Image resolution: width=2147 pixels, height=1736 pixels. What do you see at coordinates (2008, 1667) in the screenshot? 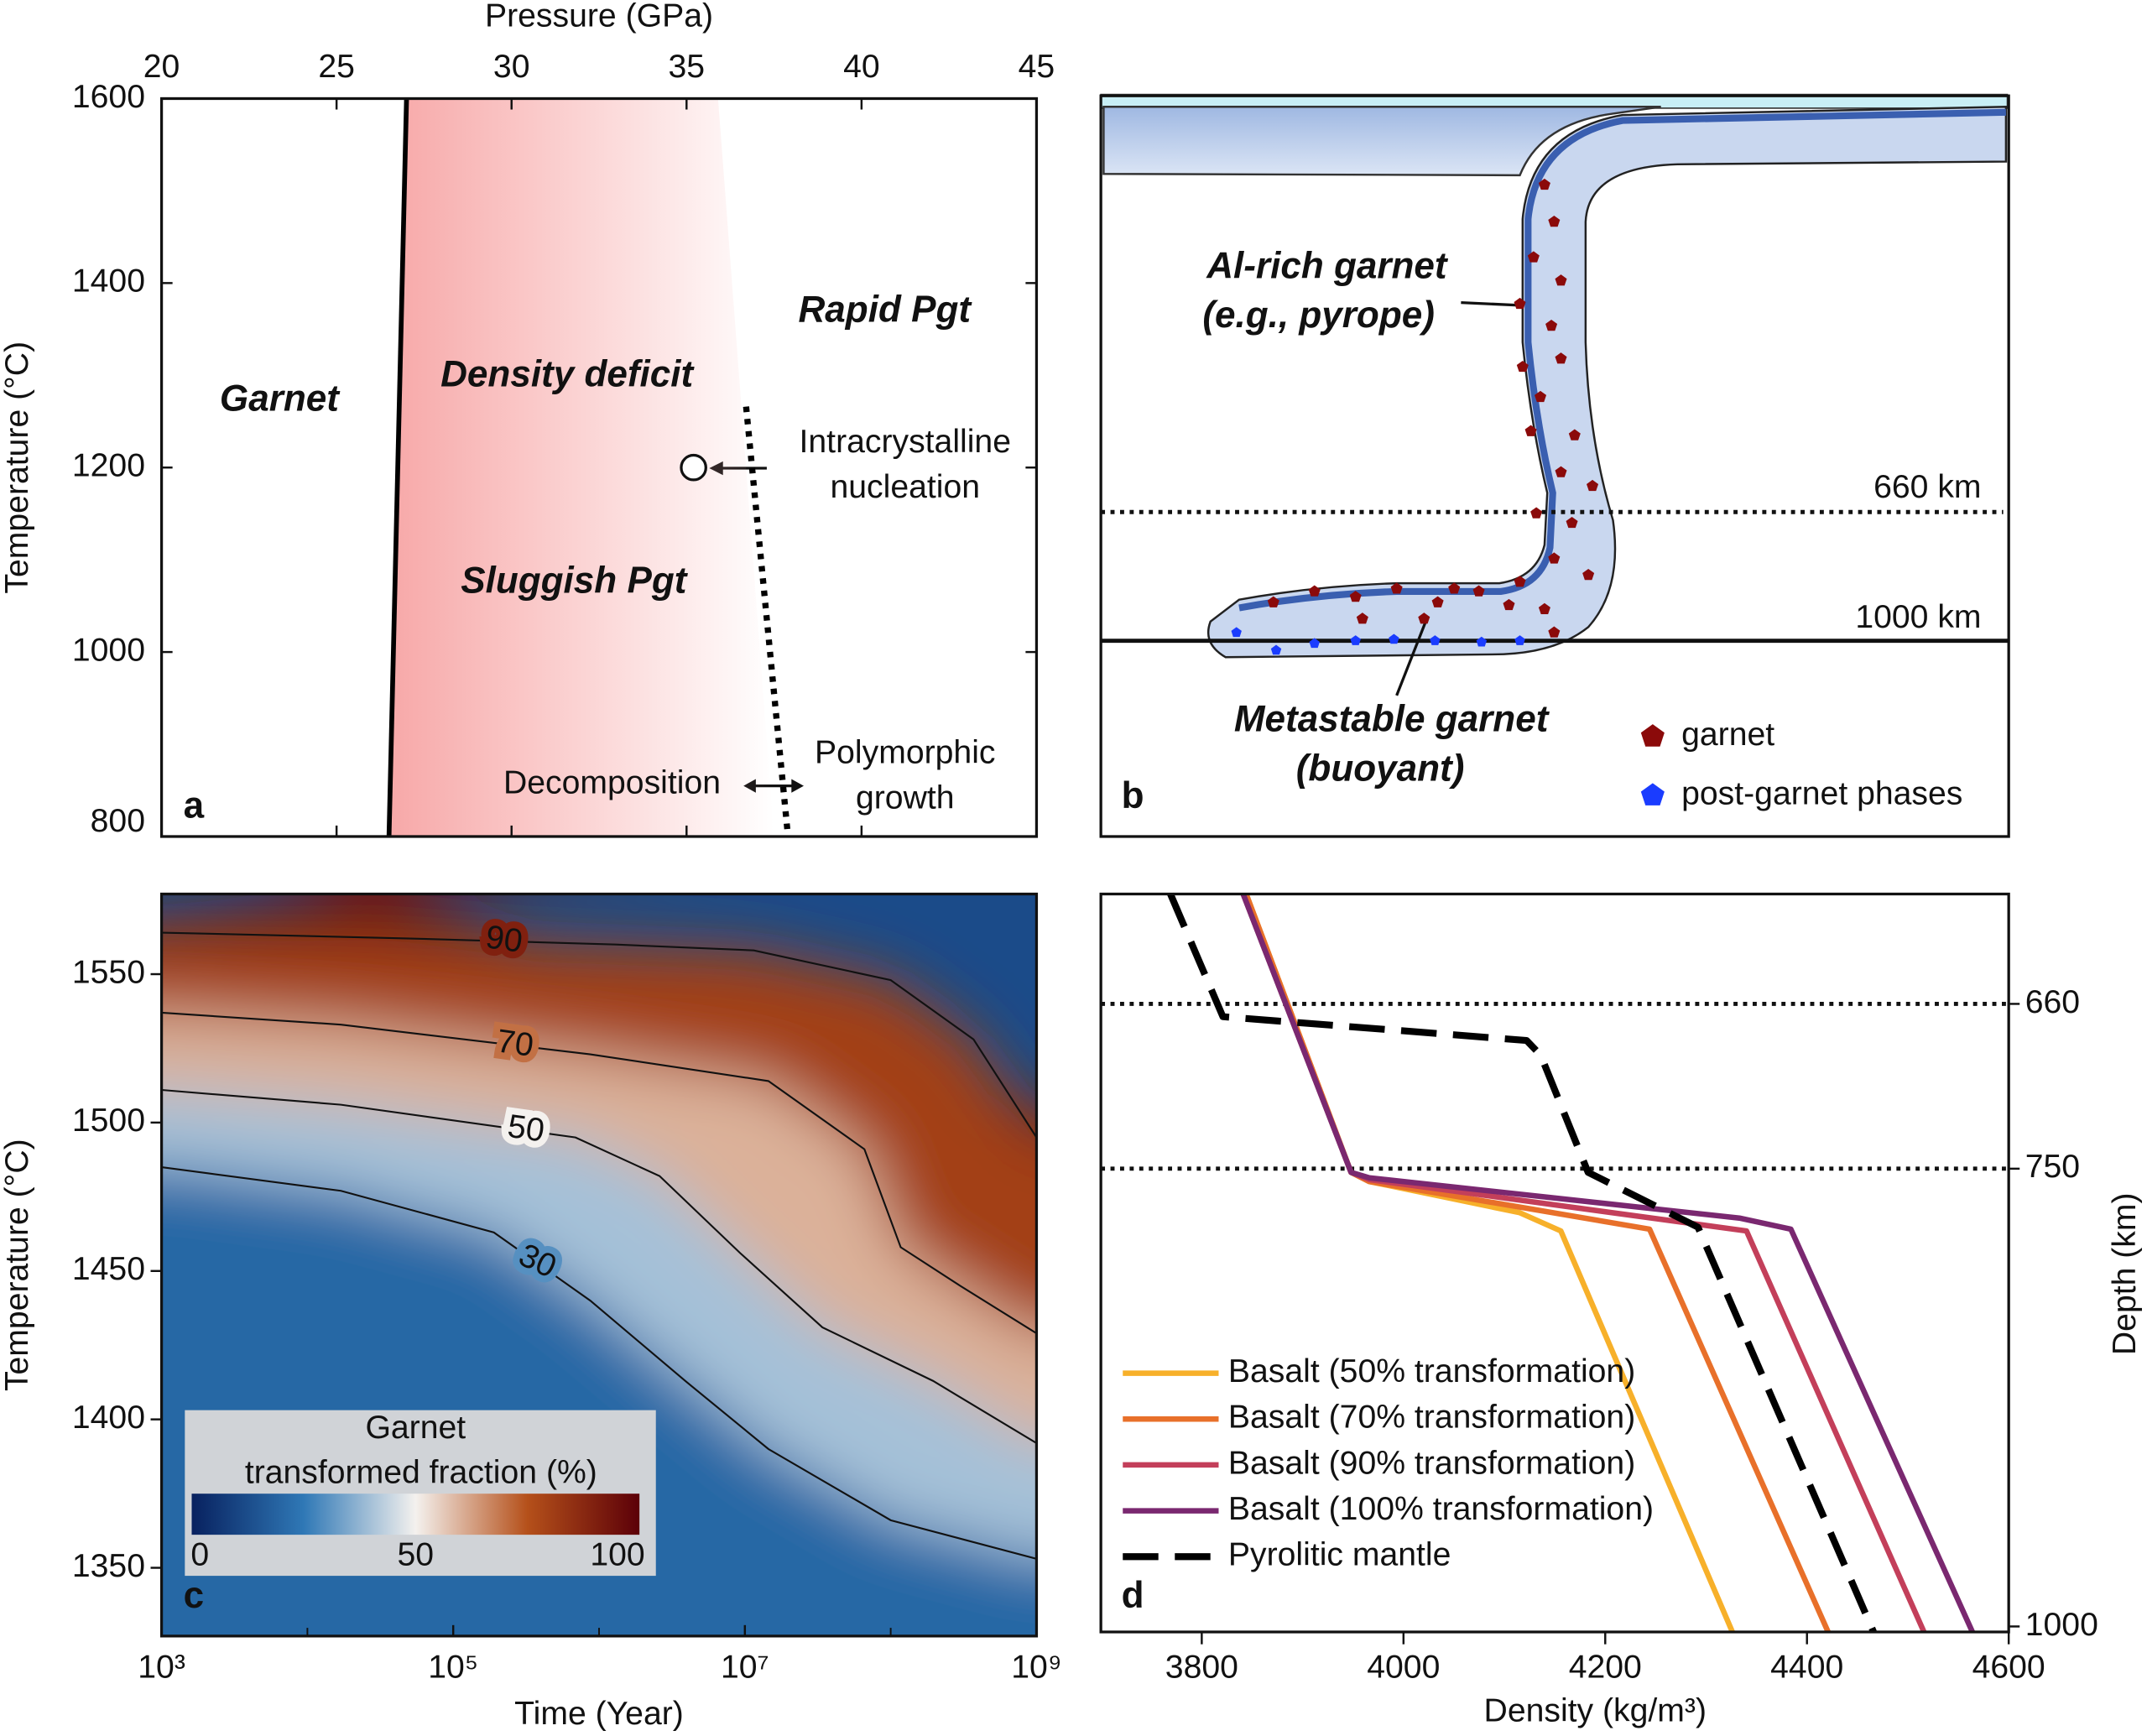
I see `x-tick-label: 4600` at bounding box center [2008, 1667].